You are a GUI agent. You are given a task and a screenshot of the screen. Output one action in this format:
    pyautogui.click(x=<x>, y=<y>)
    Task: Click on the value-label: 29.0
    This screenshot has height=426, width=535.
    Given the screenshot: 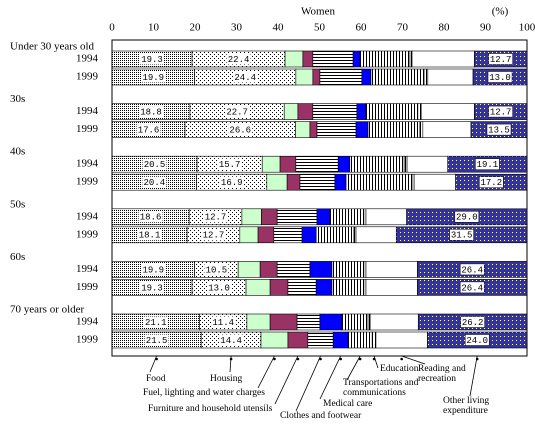 What is the action you would take?
    pyautogui.click(x=467, y=218)
    